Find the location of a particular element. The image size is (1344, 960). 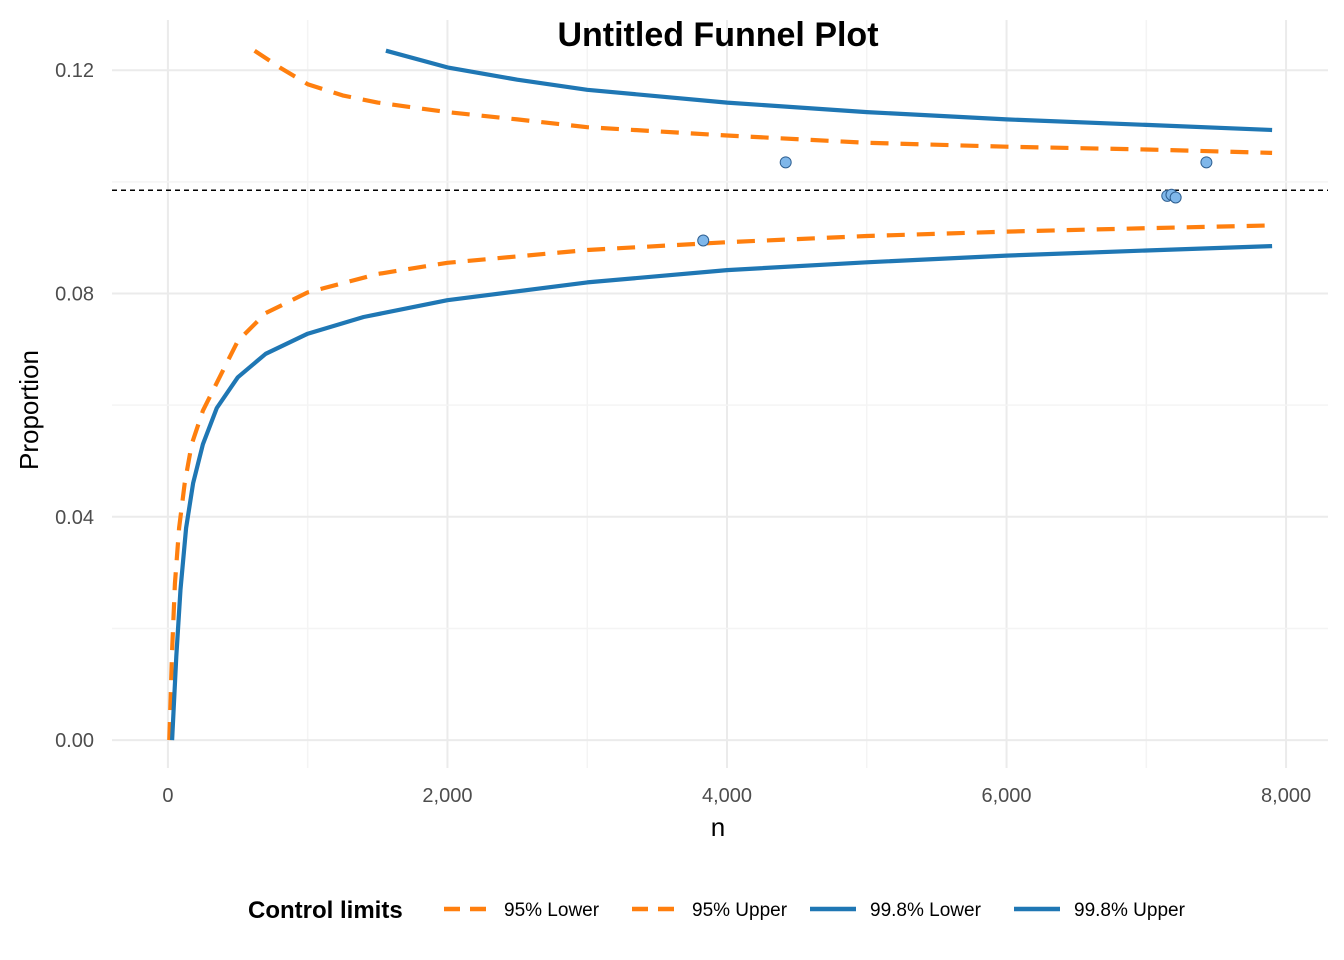

legend-entries: 95% Lower 95% Upper 99.8% Lower 99.8% Upper is located at coordinates (815, 910).